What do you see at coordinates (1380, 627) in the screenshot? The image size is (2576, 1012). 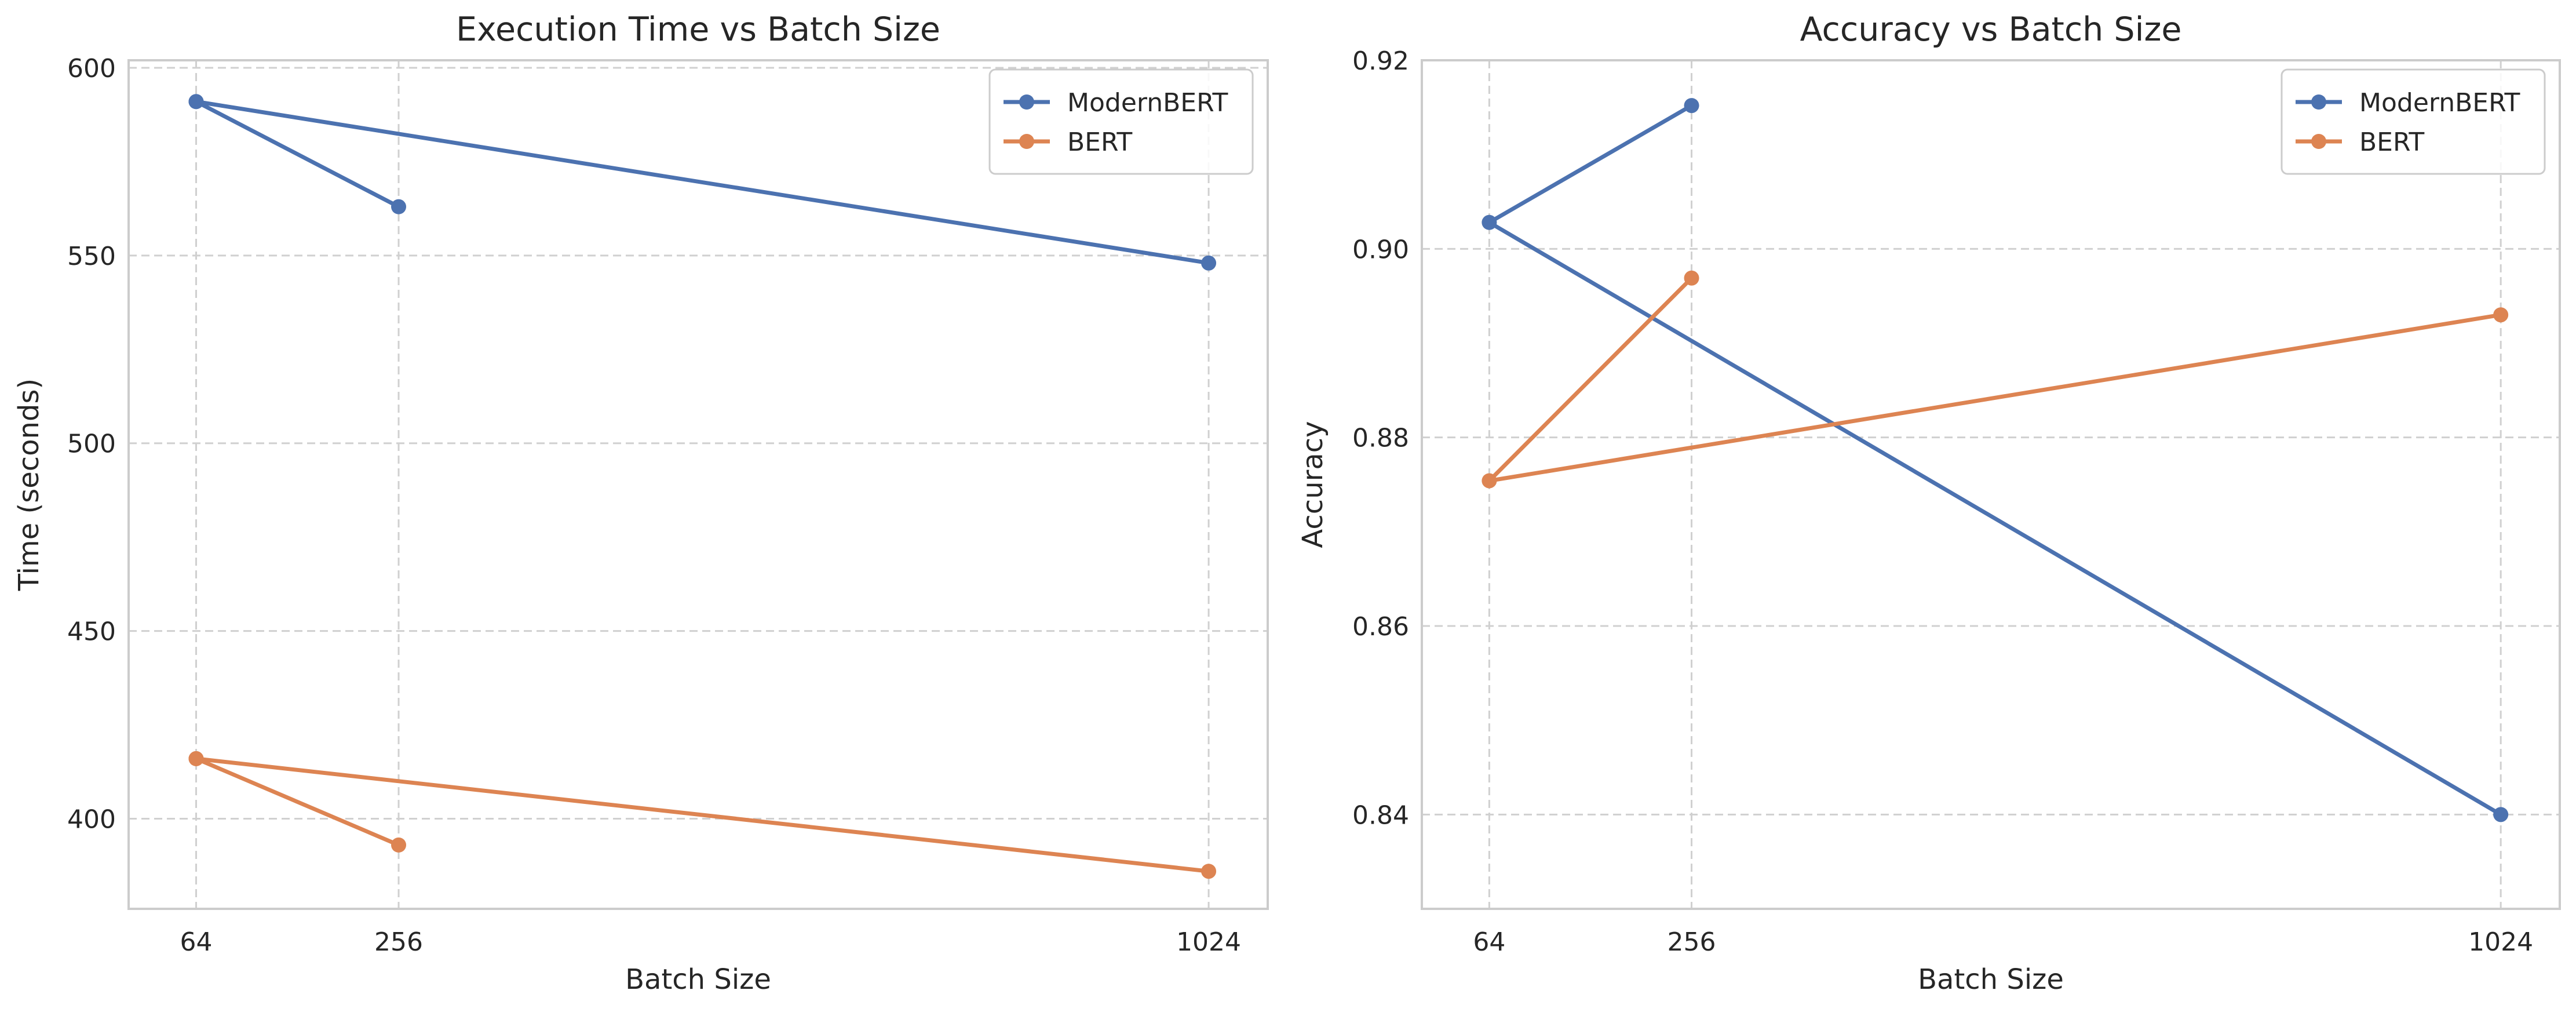 I see `y-tick-label: 0.86` at bounding box center [1380, 627].